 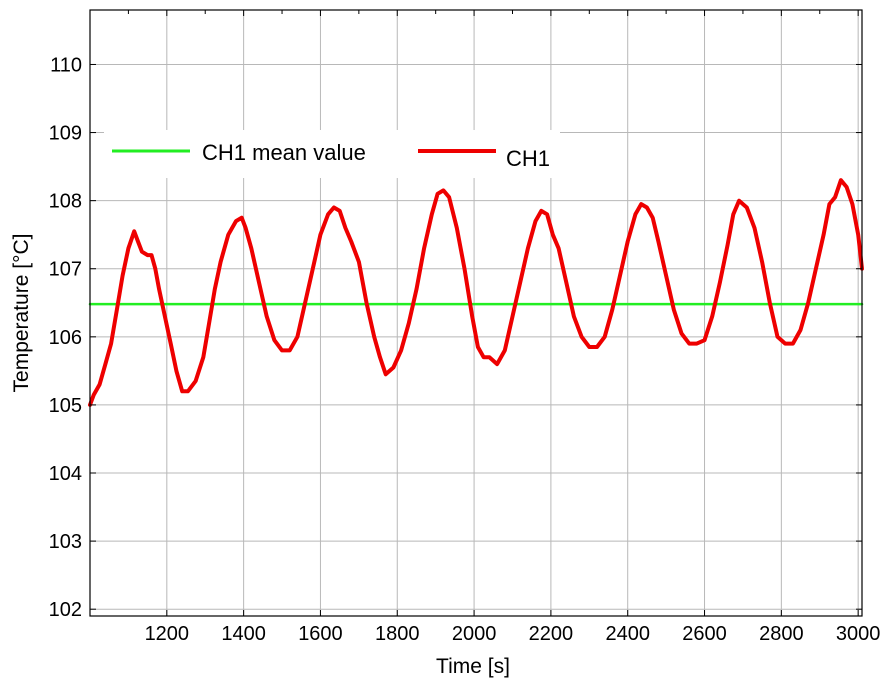 I want to click on x-tick-label: 2600, so click(x=704, y=634).